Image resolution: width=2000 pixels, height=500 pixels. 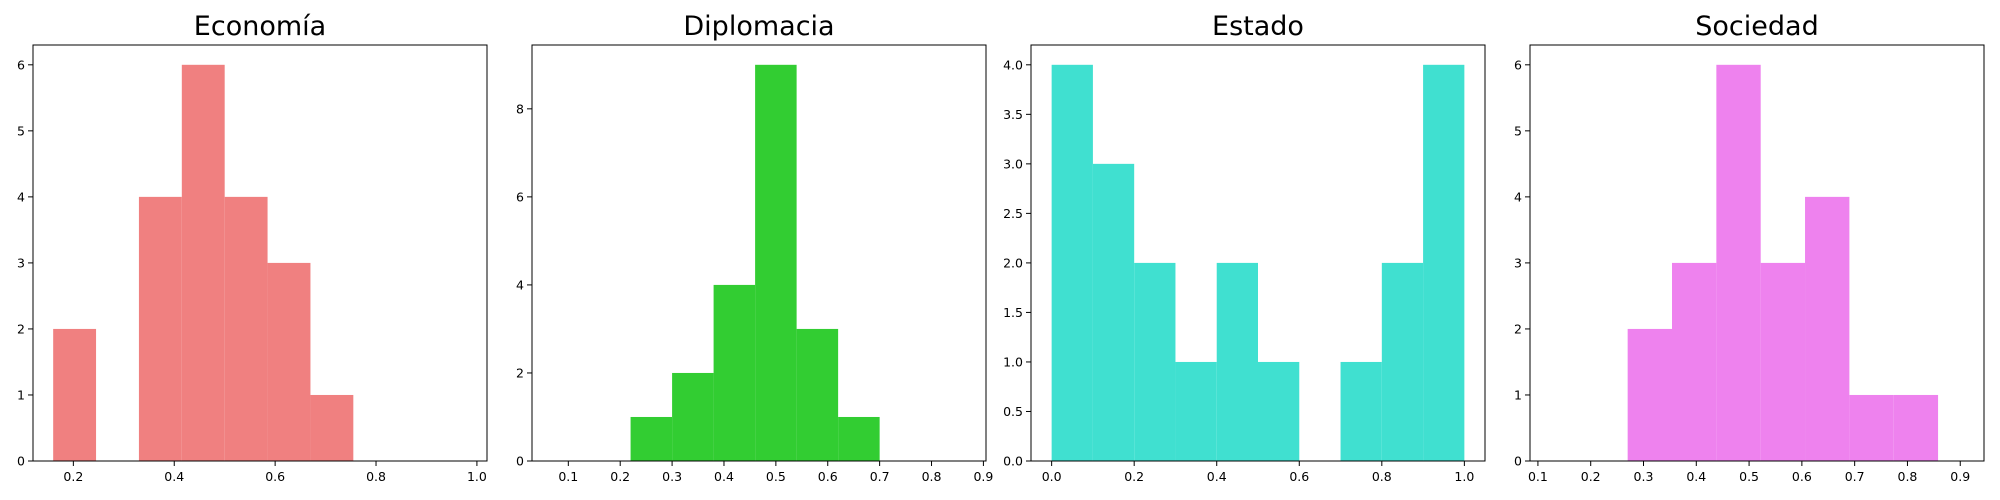 What do you see at coordinates (520, 108) in the screenshot?
I see `y-tick-label: 8` at bounding box center [520, 108].